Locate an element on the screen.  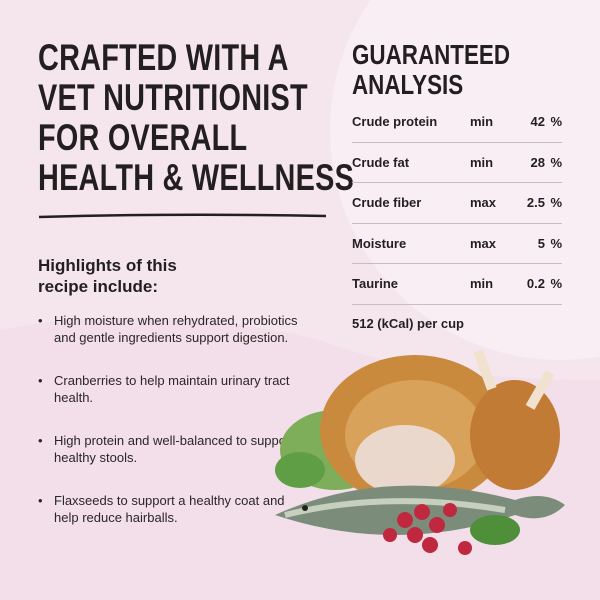
analysis-title: GUARANTEED ANALYSIS is located at coordinates (431, 70).